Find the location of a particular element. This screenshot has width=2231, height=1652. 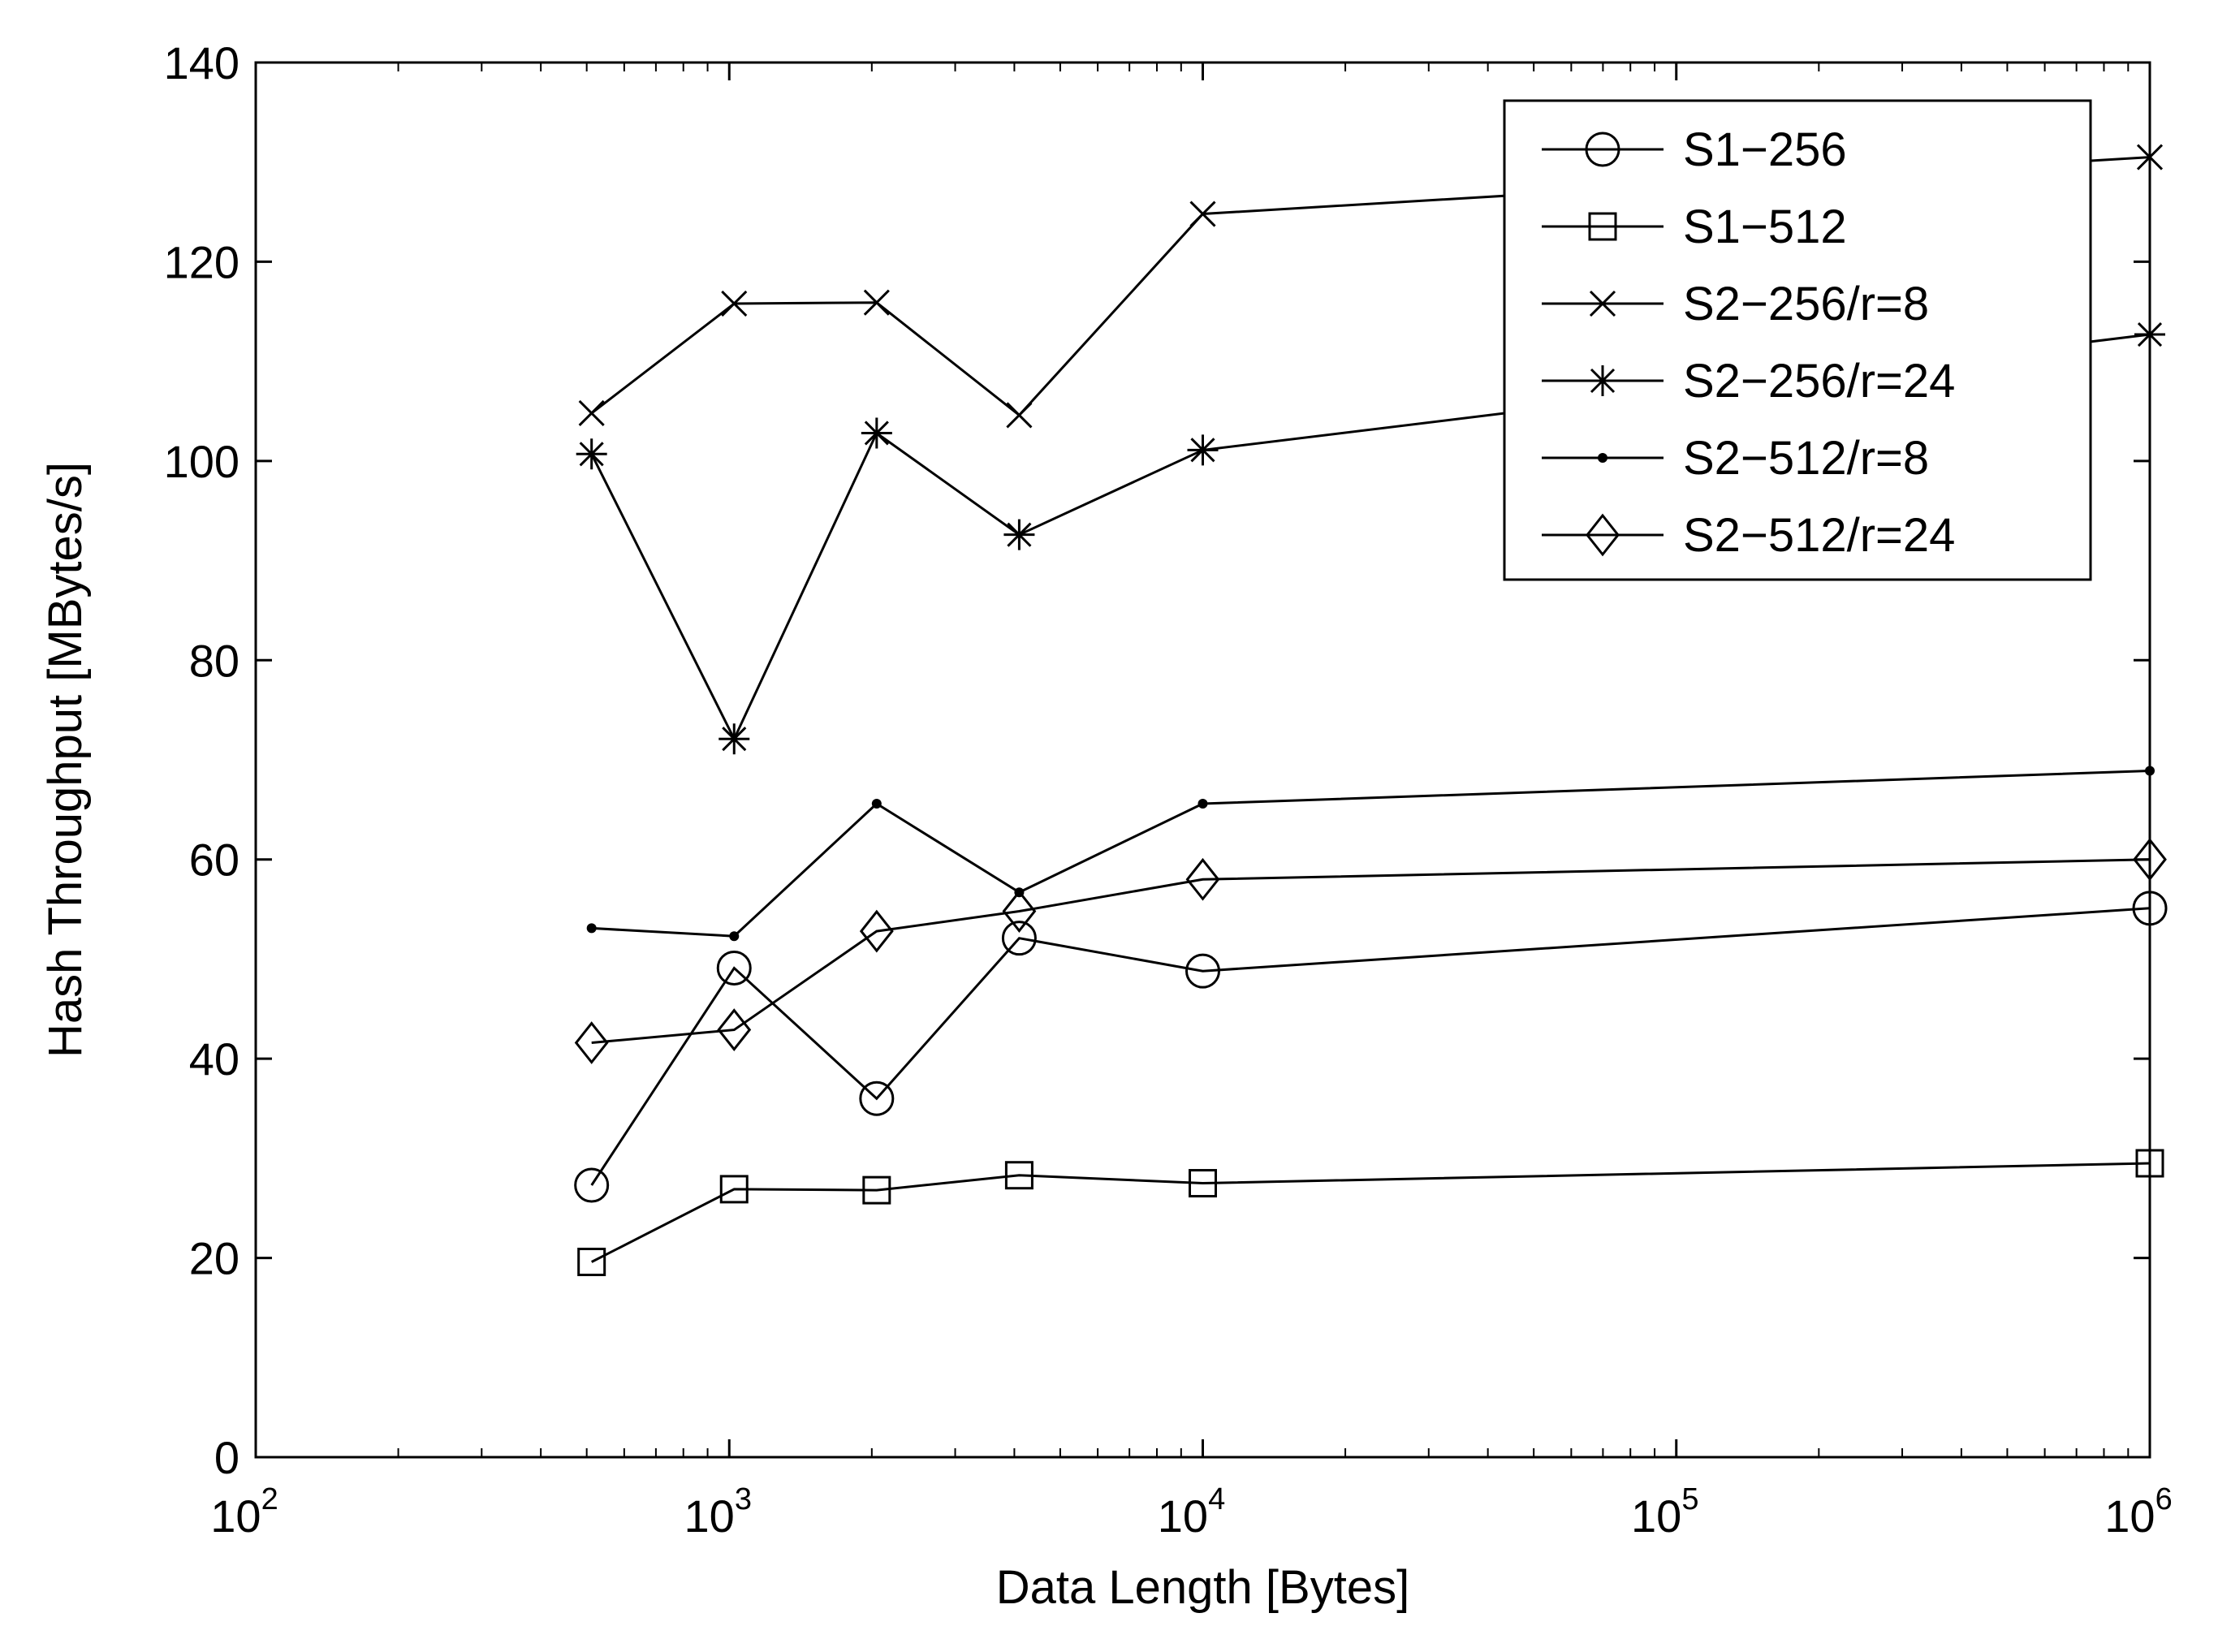

series-x is located at coordinates (1371, 286).